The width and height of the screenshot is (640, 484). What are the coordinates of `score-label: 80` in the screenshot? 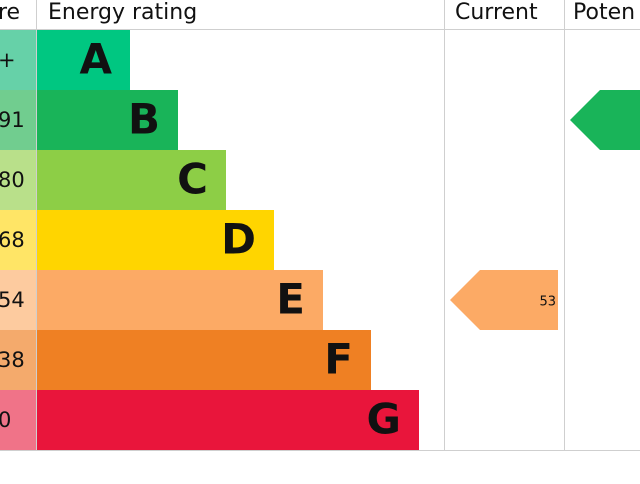 It's located at (12, 180).